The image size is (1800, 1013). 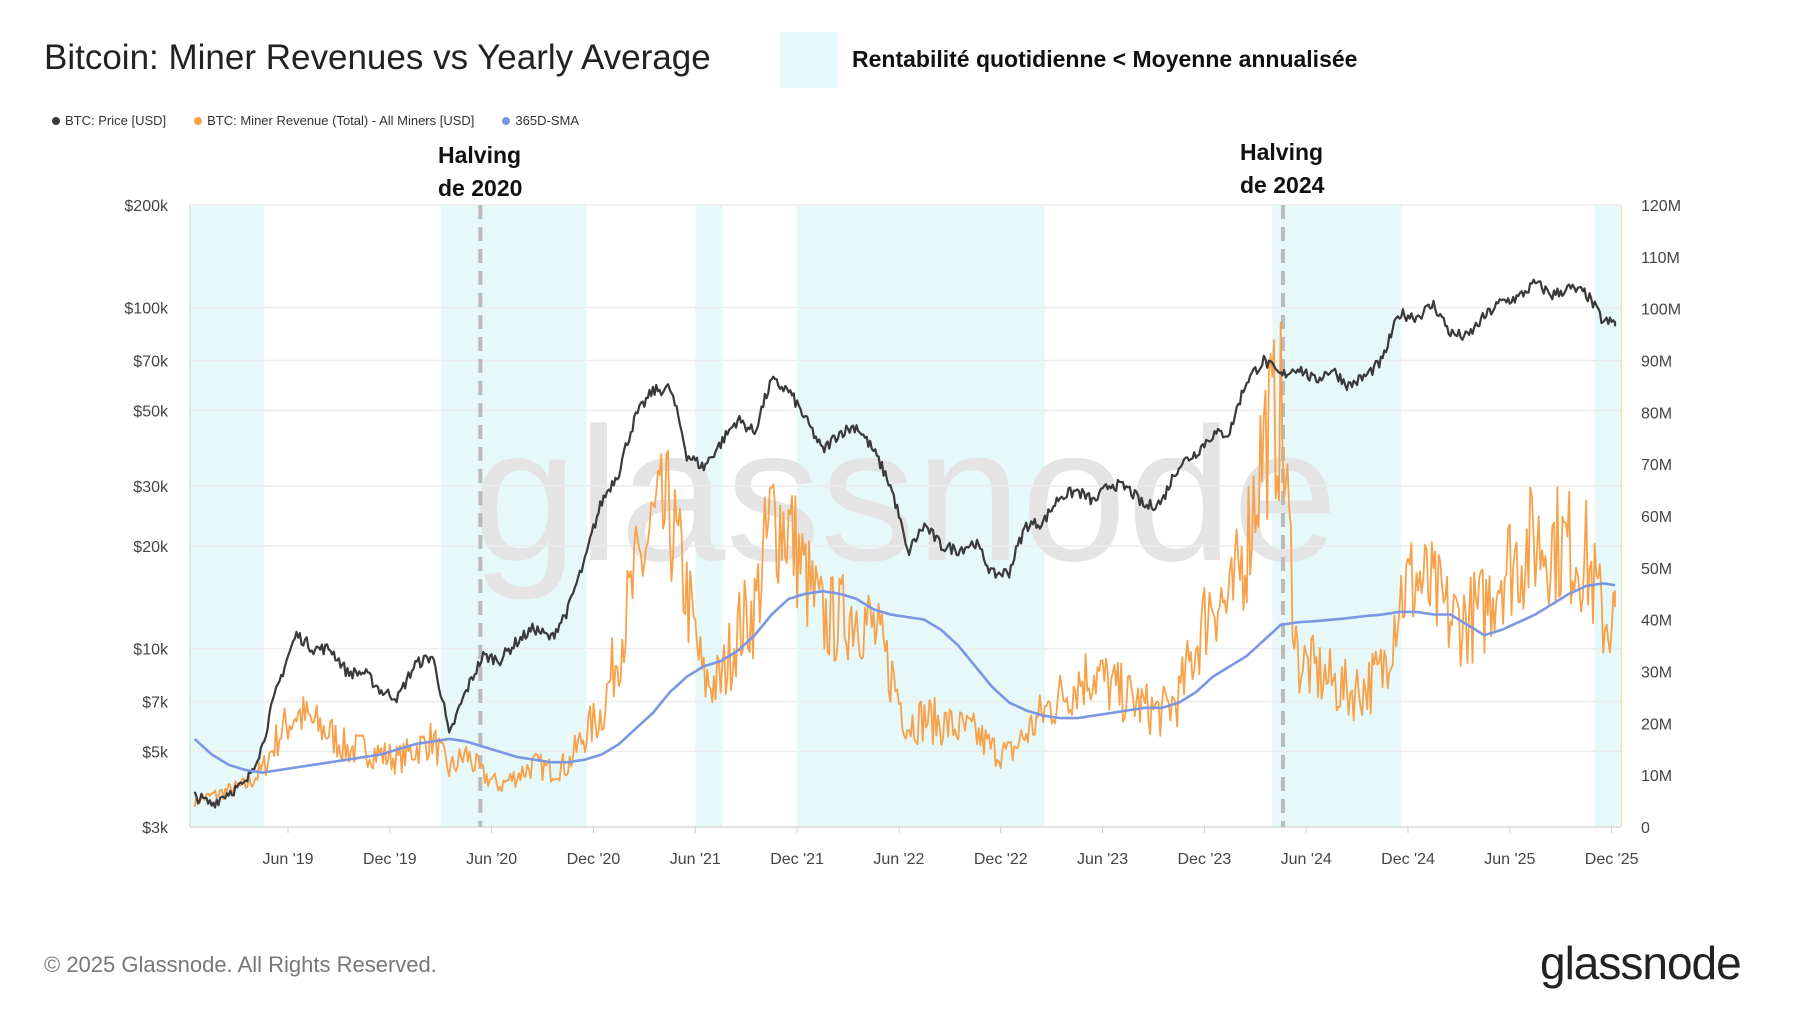 I want to click on y-left-tick-label: $200k, so click(x=146, y=206).